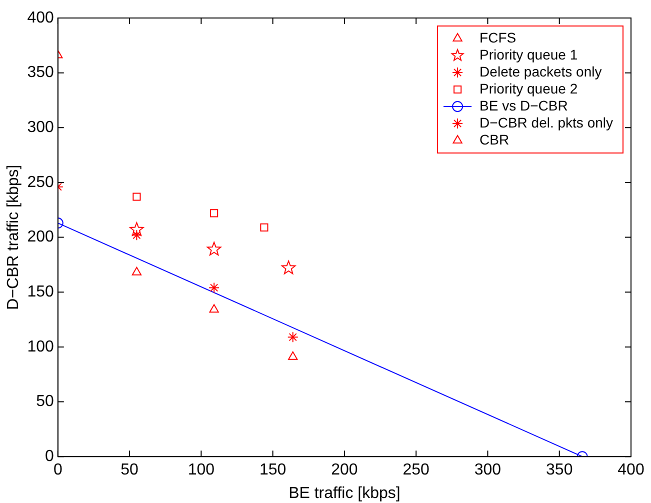  What do you see at coordinates (45, 401) in the screenshot?
I see `y-tick-label: 50` at bounding box center [45, 401].